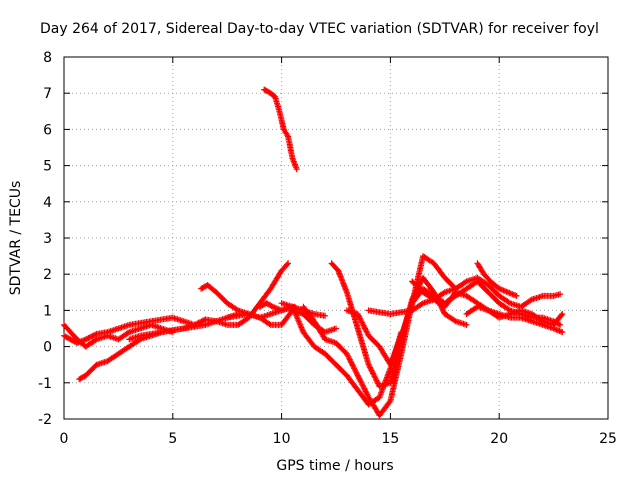 This screenshot has width=640, height=480. What do you see at coordinates (47, 348) in the screenshot?
I see `y-tick-label: 0` at bounding box center [47, 348].